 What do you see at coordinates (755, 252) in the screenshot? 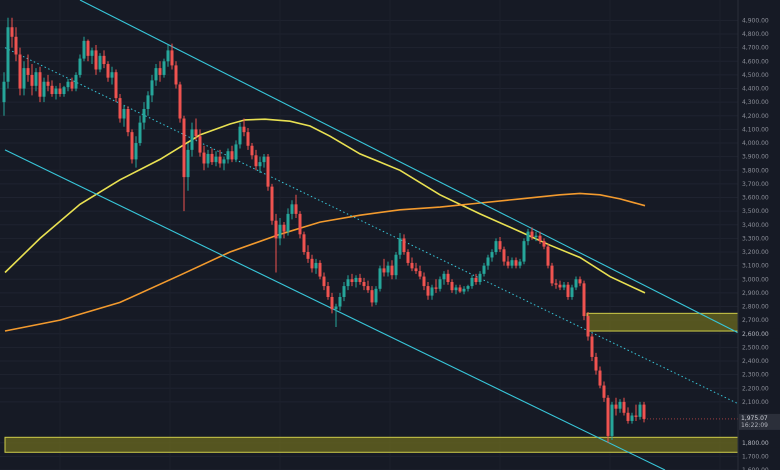
I see `price-tick-label: 3,200.00` at bounding box center [755, 252].